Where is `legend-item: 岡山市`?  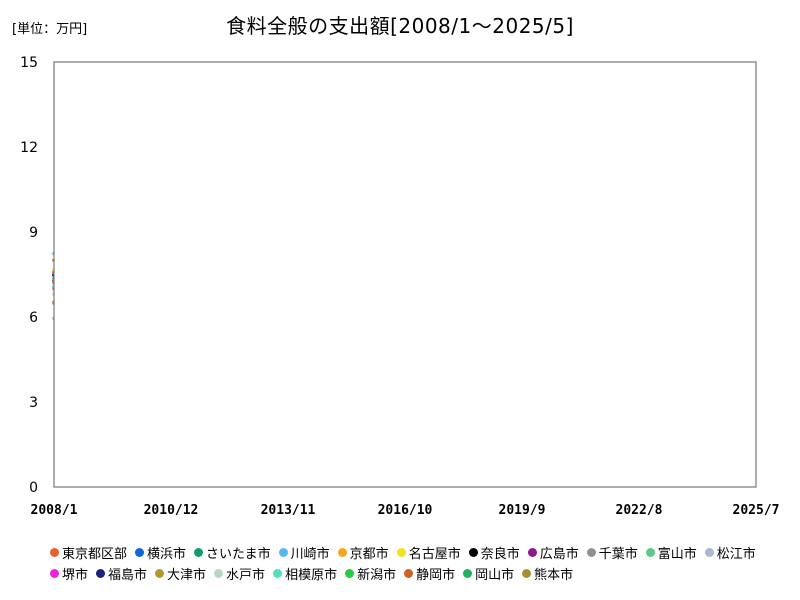 legend-item: 岡山市 is located at coordinates (488, 573).